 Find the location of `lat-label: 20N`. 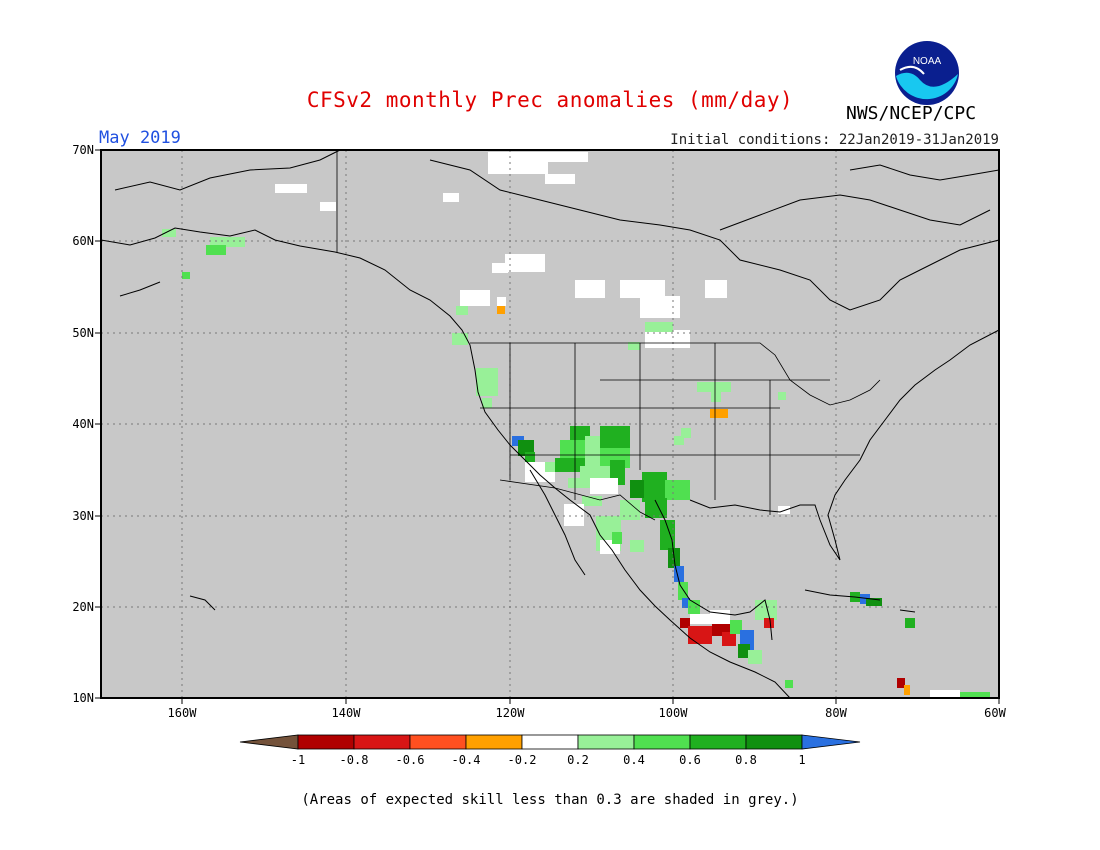

lat-label: 20N is located at coordinates (83, 607).